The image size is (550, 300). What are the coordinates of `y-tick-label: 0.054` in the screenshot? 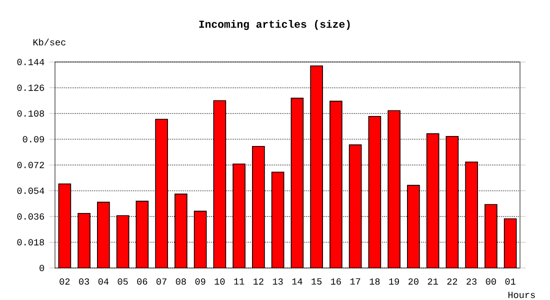 It's located at (30, 191).